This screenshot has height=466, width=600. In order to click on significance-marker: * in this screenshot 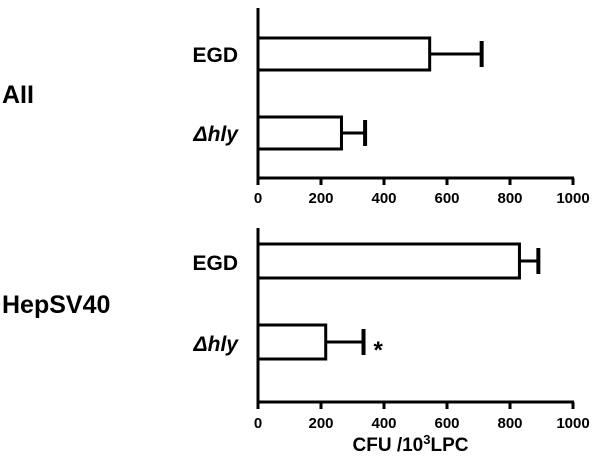, I will do `click(379, 350)`.